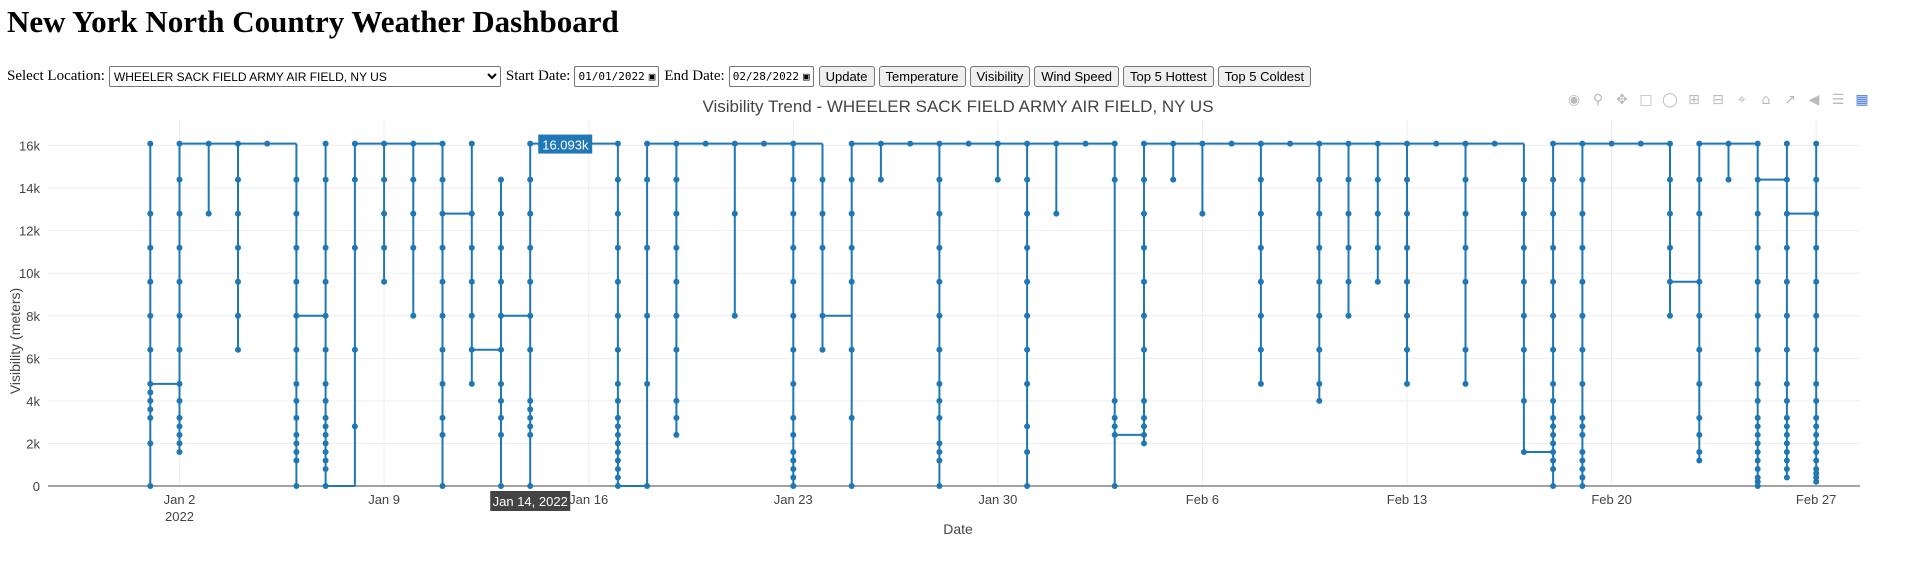 Image resolution: width=1909 pixels, height=564 pixels. What do you see at coordinates (1790, 100) in the screenshot?
I see `spike-lines-icon: ↗` at bounding box center [1790, 100].